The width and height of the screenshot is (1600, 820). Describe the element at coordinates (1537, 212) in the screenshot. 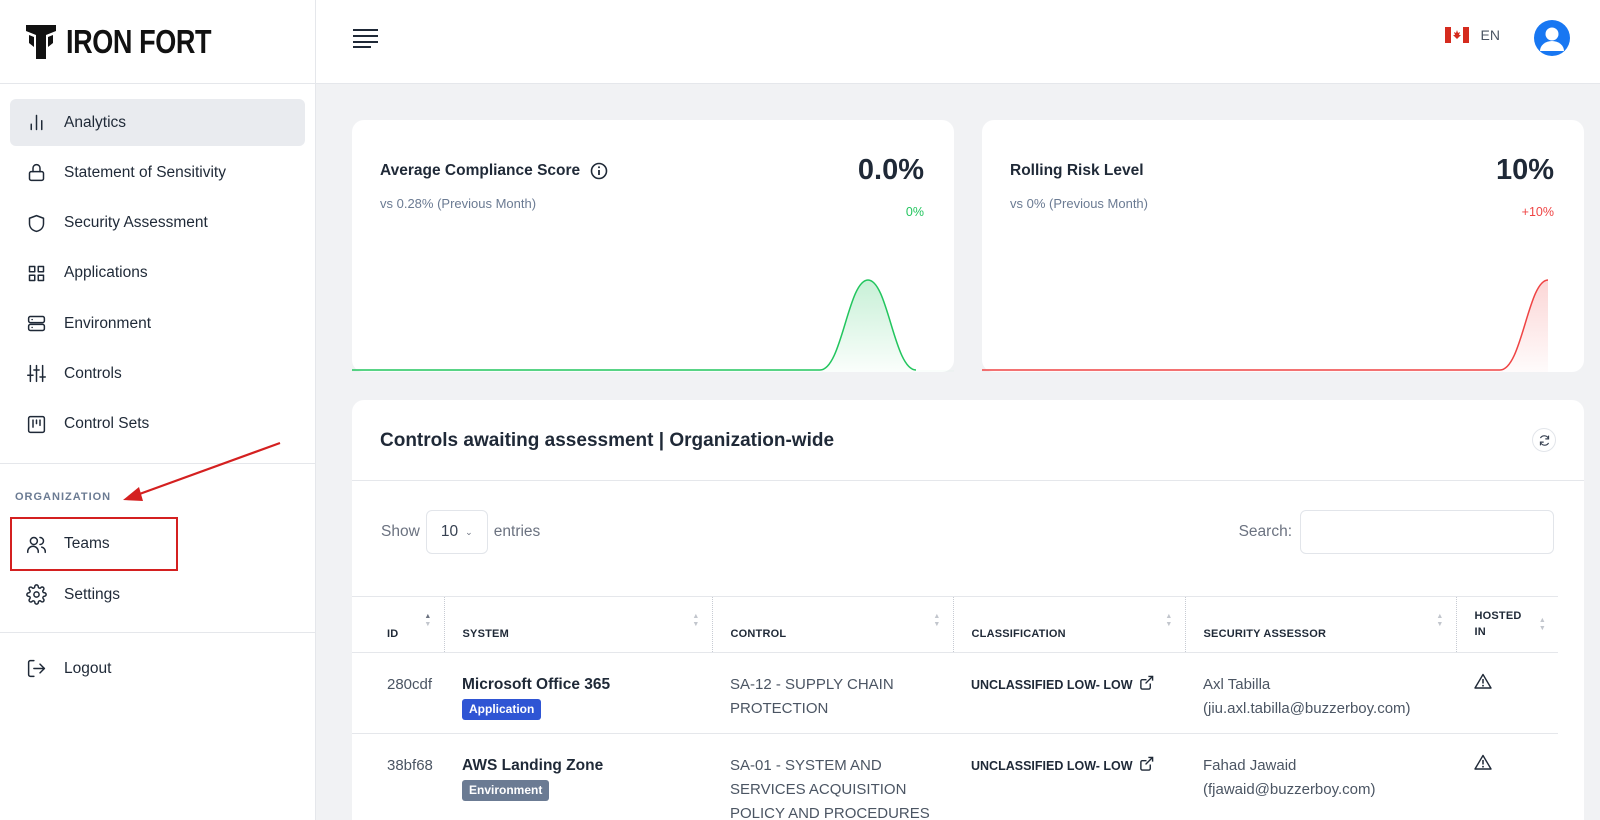

I see `risk-level-delta: +10%` at that location.